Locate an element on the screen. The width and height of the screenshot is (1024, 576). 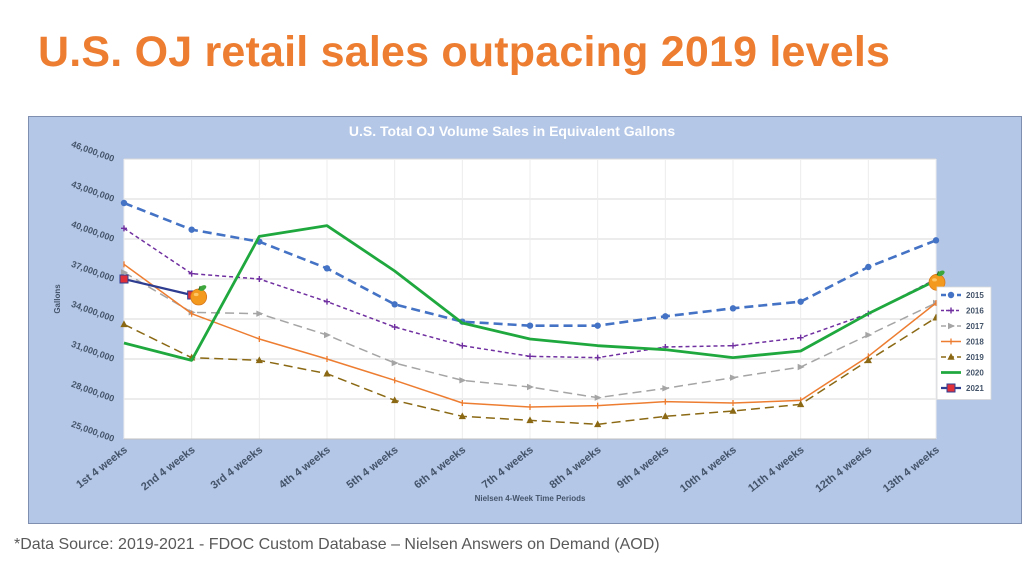
x-tick-label: 1st 4 weeks is located at coordinates (102, 467).